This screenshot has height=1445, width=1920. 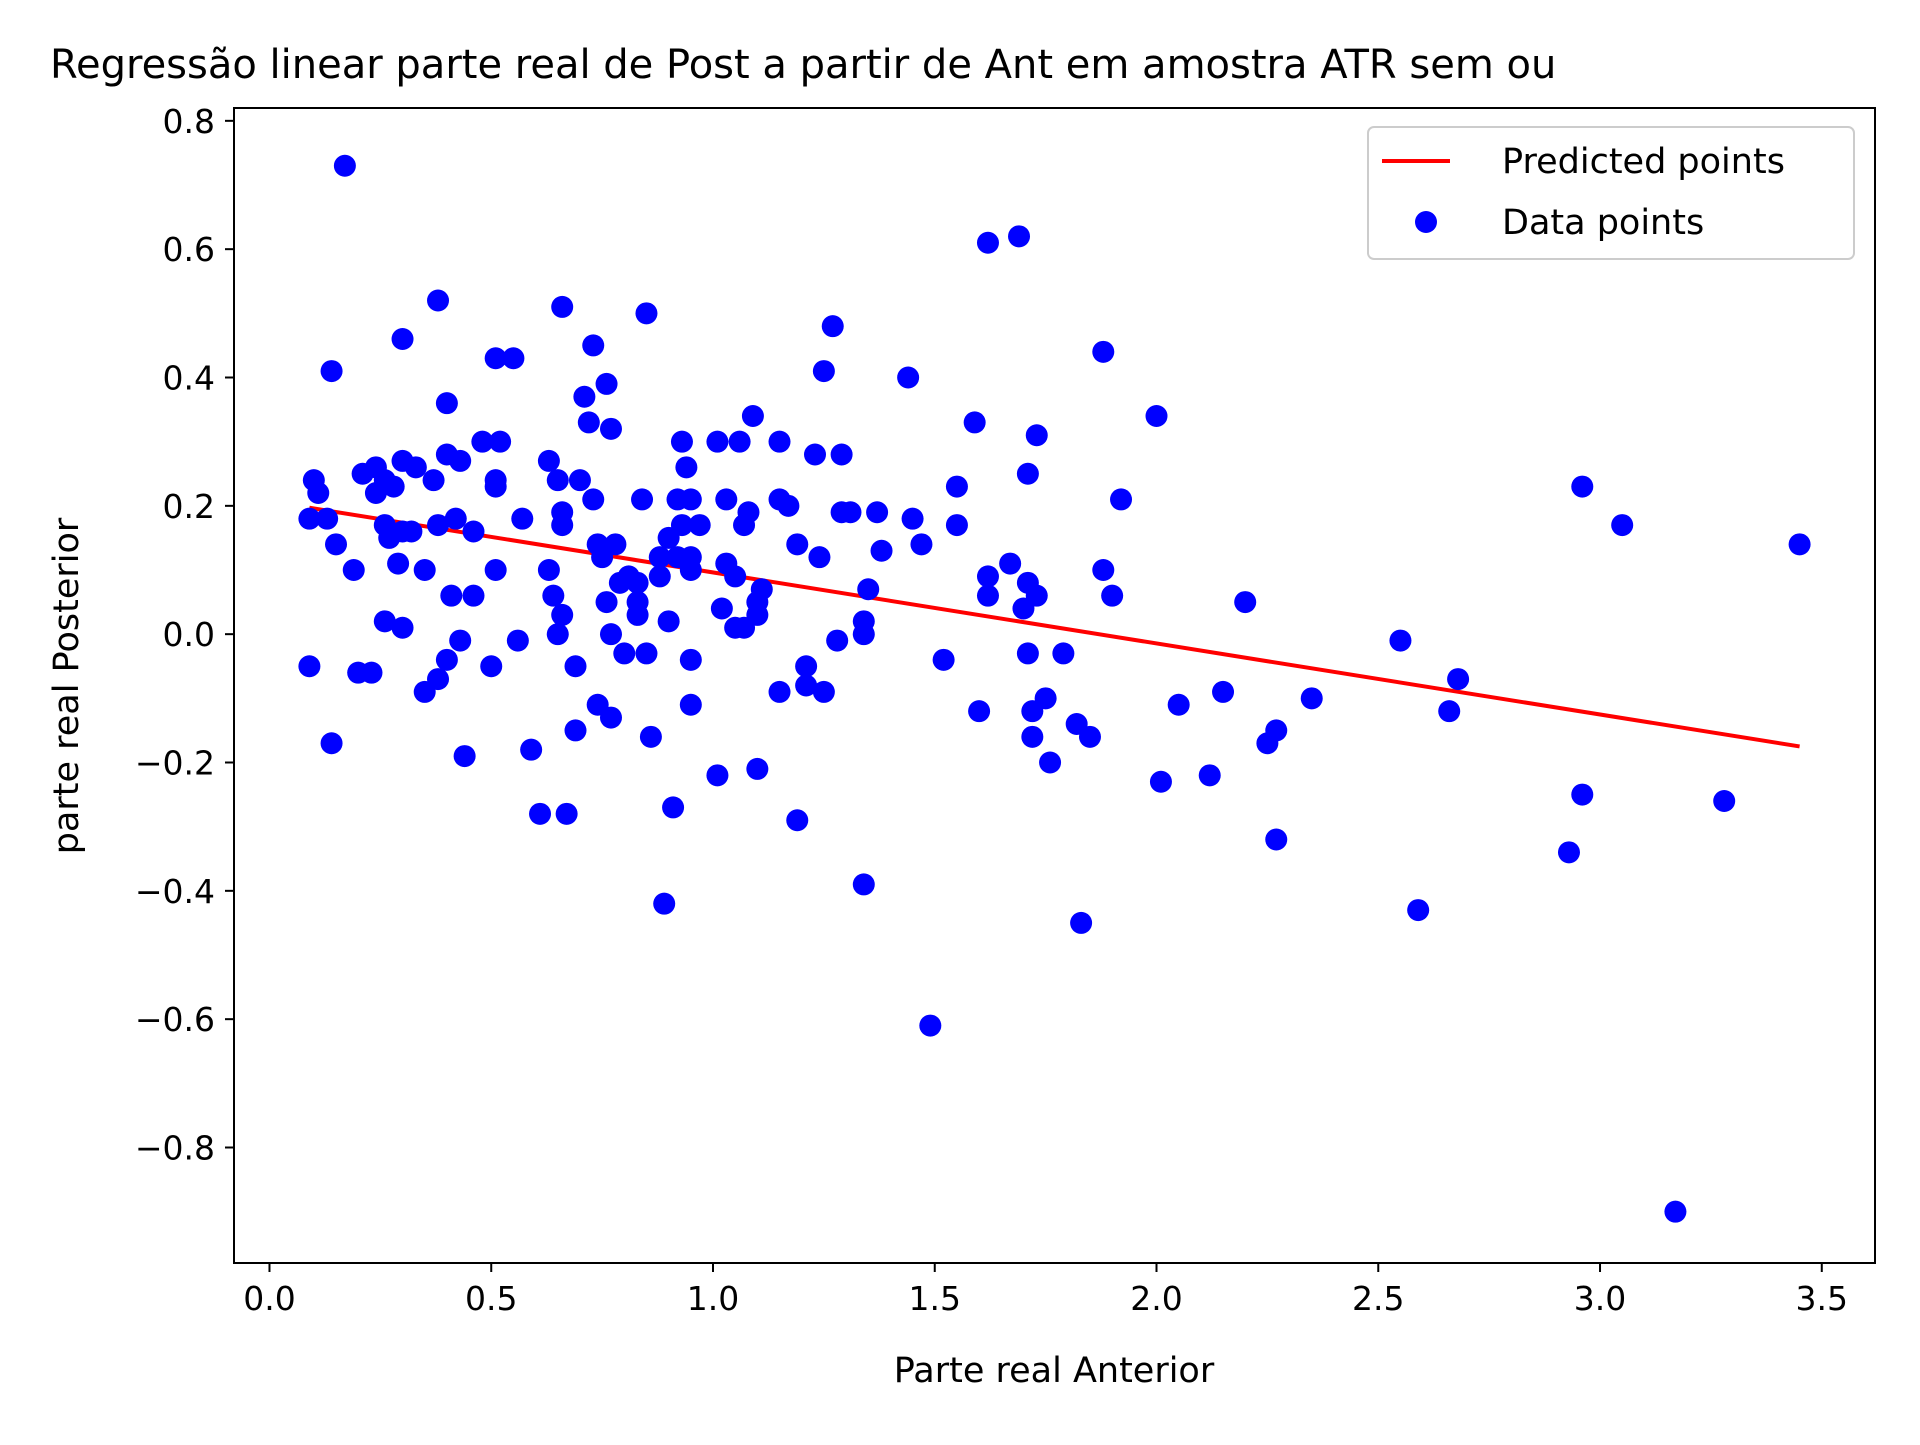 What do you see at coordinates (1156, 1298) in the screenshot?
I see `x-tick-label: 2.0` at bounding box center [1156, 1298].